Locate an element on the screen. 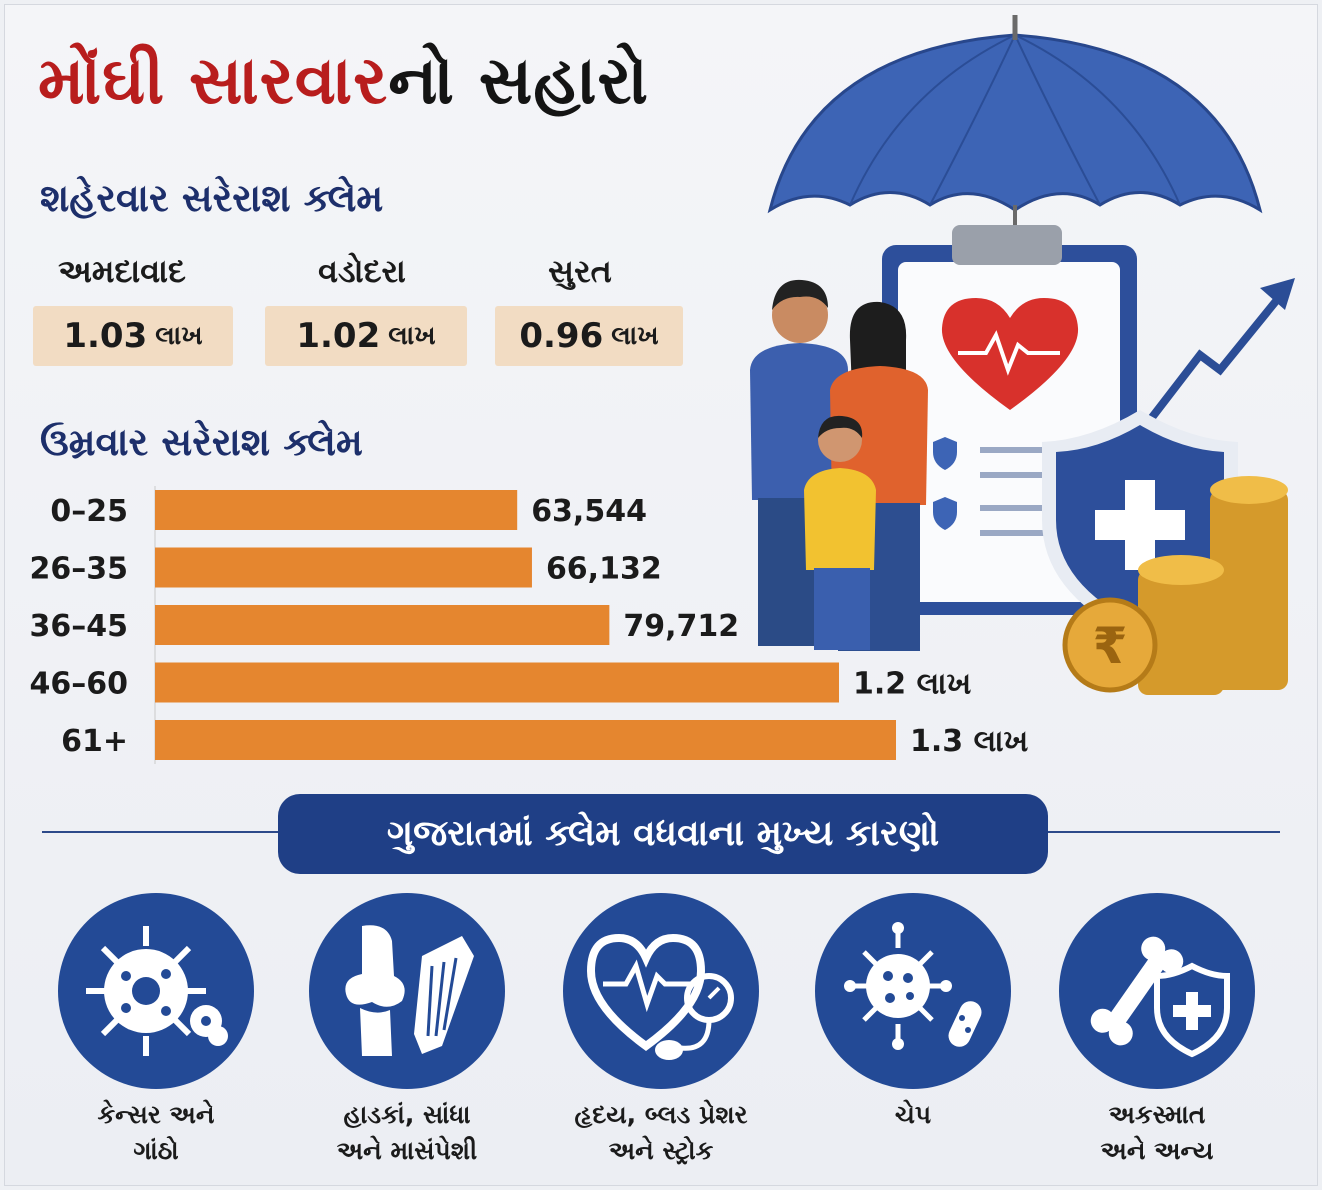 The image size is (1322, 1190). reason-label-line2: ગાંઠો is located at coordinates (156, 1151).